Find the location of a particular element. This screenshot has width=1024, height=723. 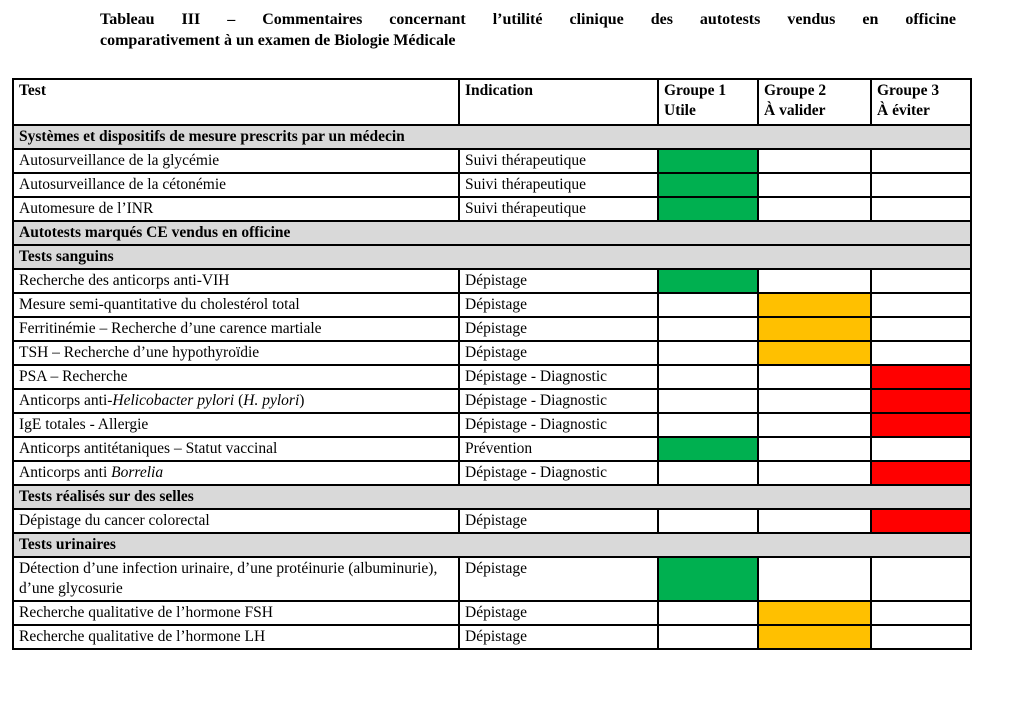

section-row: Tests réalisés sur des selles is located at coordinates (492, 497).